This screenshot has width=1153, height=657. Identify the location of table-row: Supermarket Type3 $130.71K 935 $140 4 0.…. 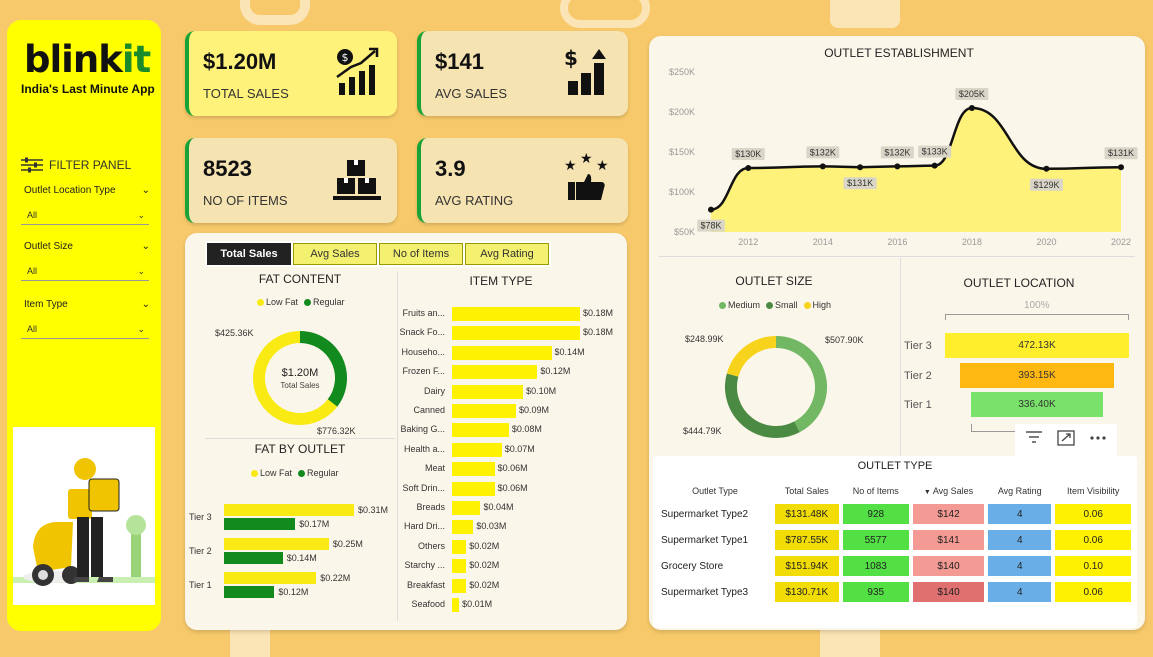
(895, 592).